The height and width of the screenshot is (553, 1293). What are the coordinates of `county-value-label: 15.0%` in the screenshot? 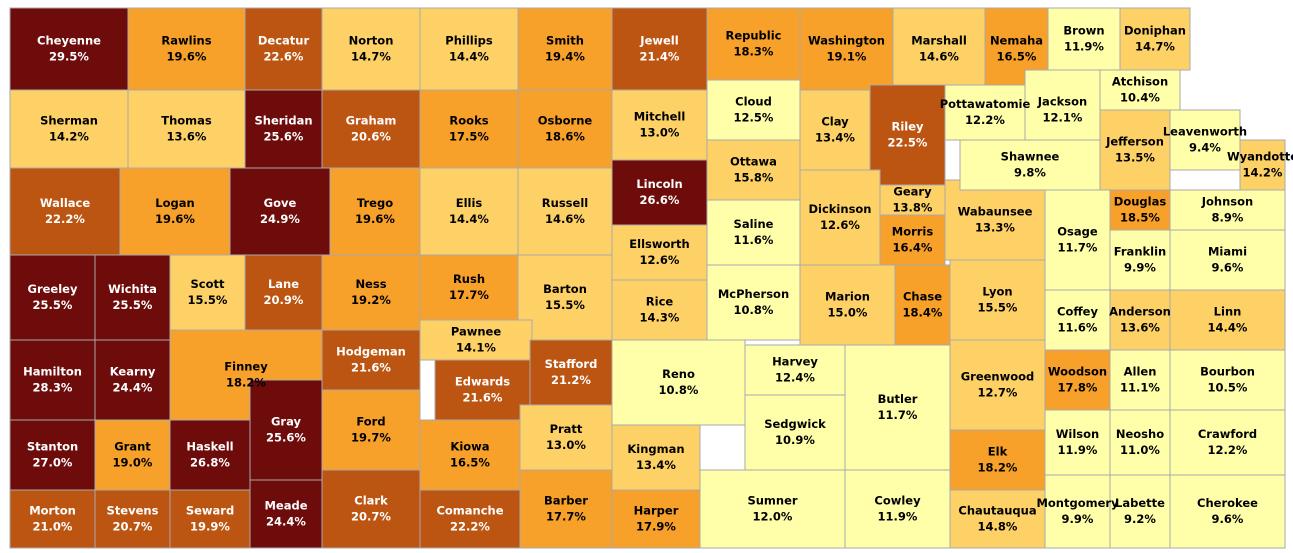 It's located at (848, 313).